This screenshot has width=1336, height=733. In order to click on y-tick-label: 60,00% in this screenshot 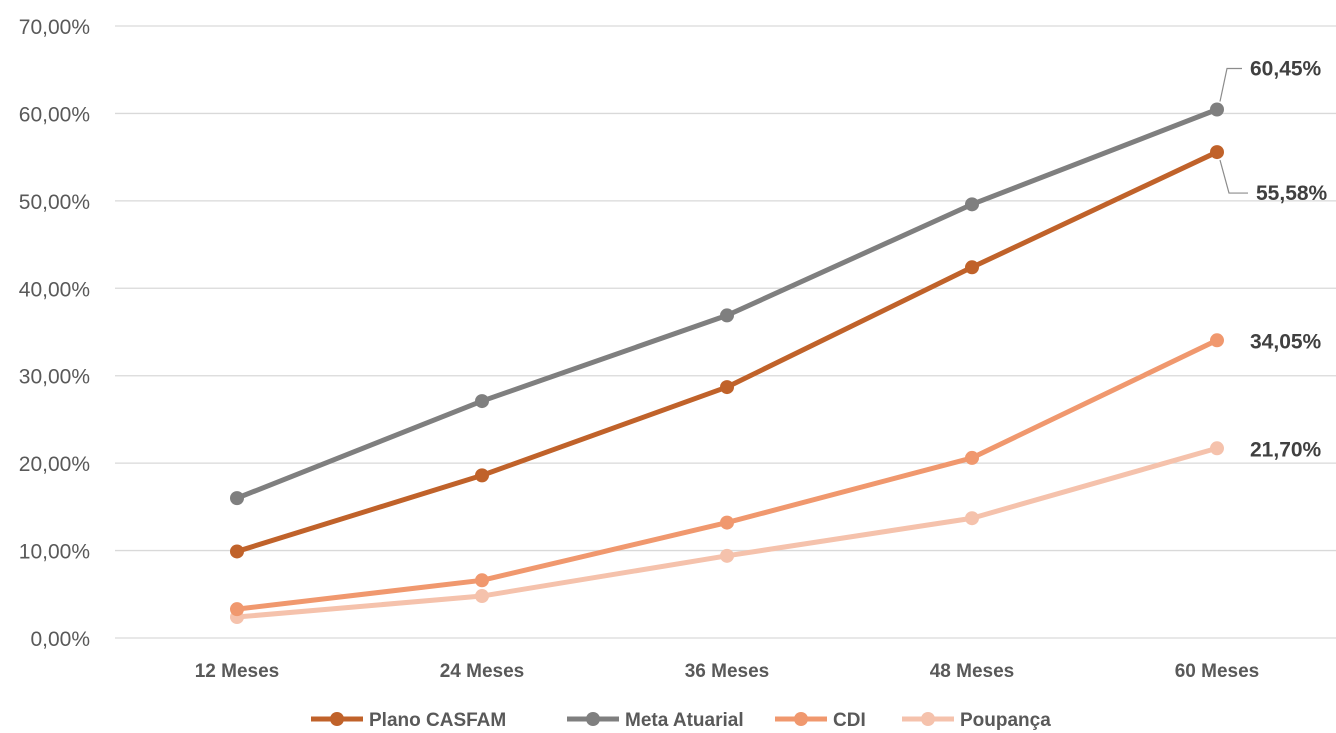, I will do `click(54, 114)`.